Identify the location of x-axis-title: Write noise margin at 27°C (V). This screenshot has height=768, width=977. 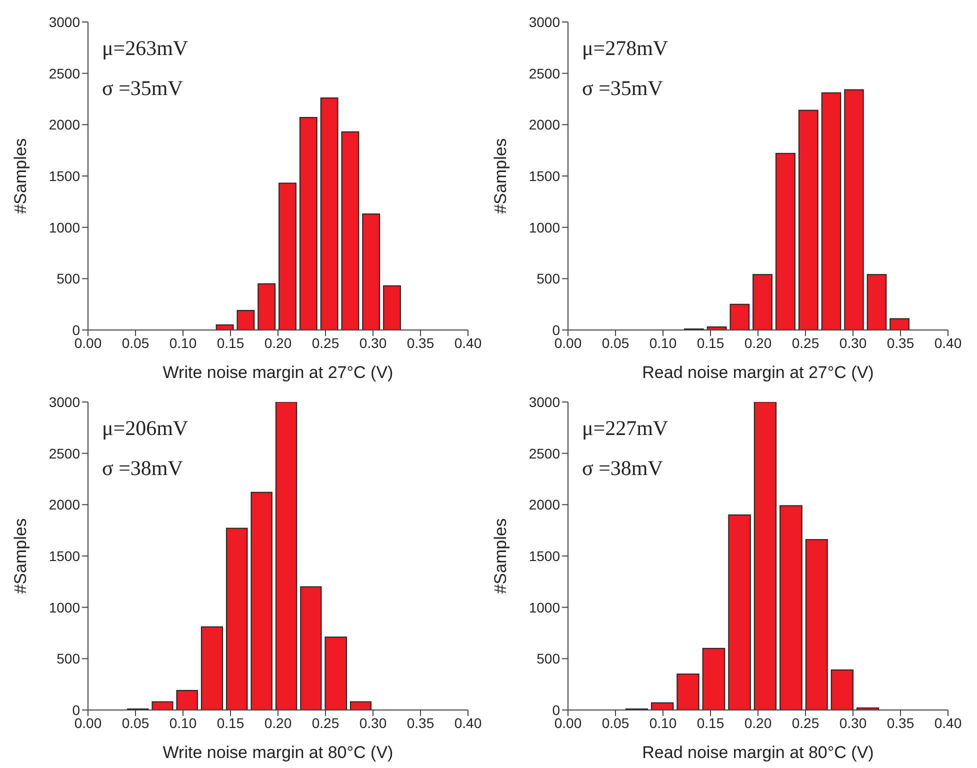
(278, 372).